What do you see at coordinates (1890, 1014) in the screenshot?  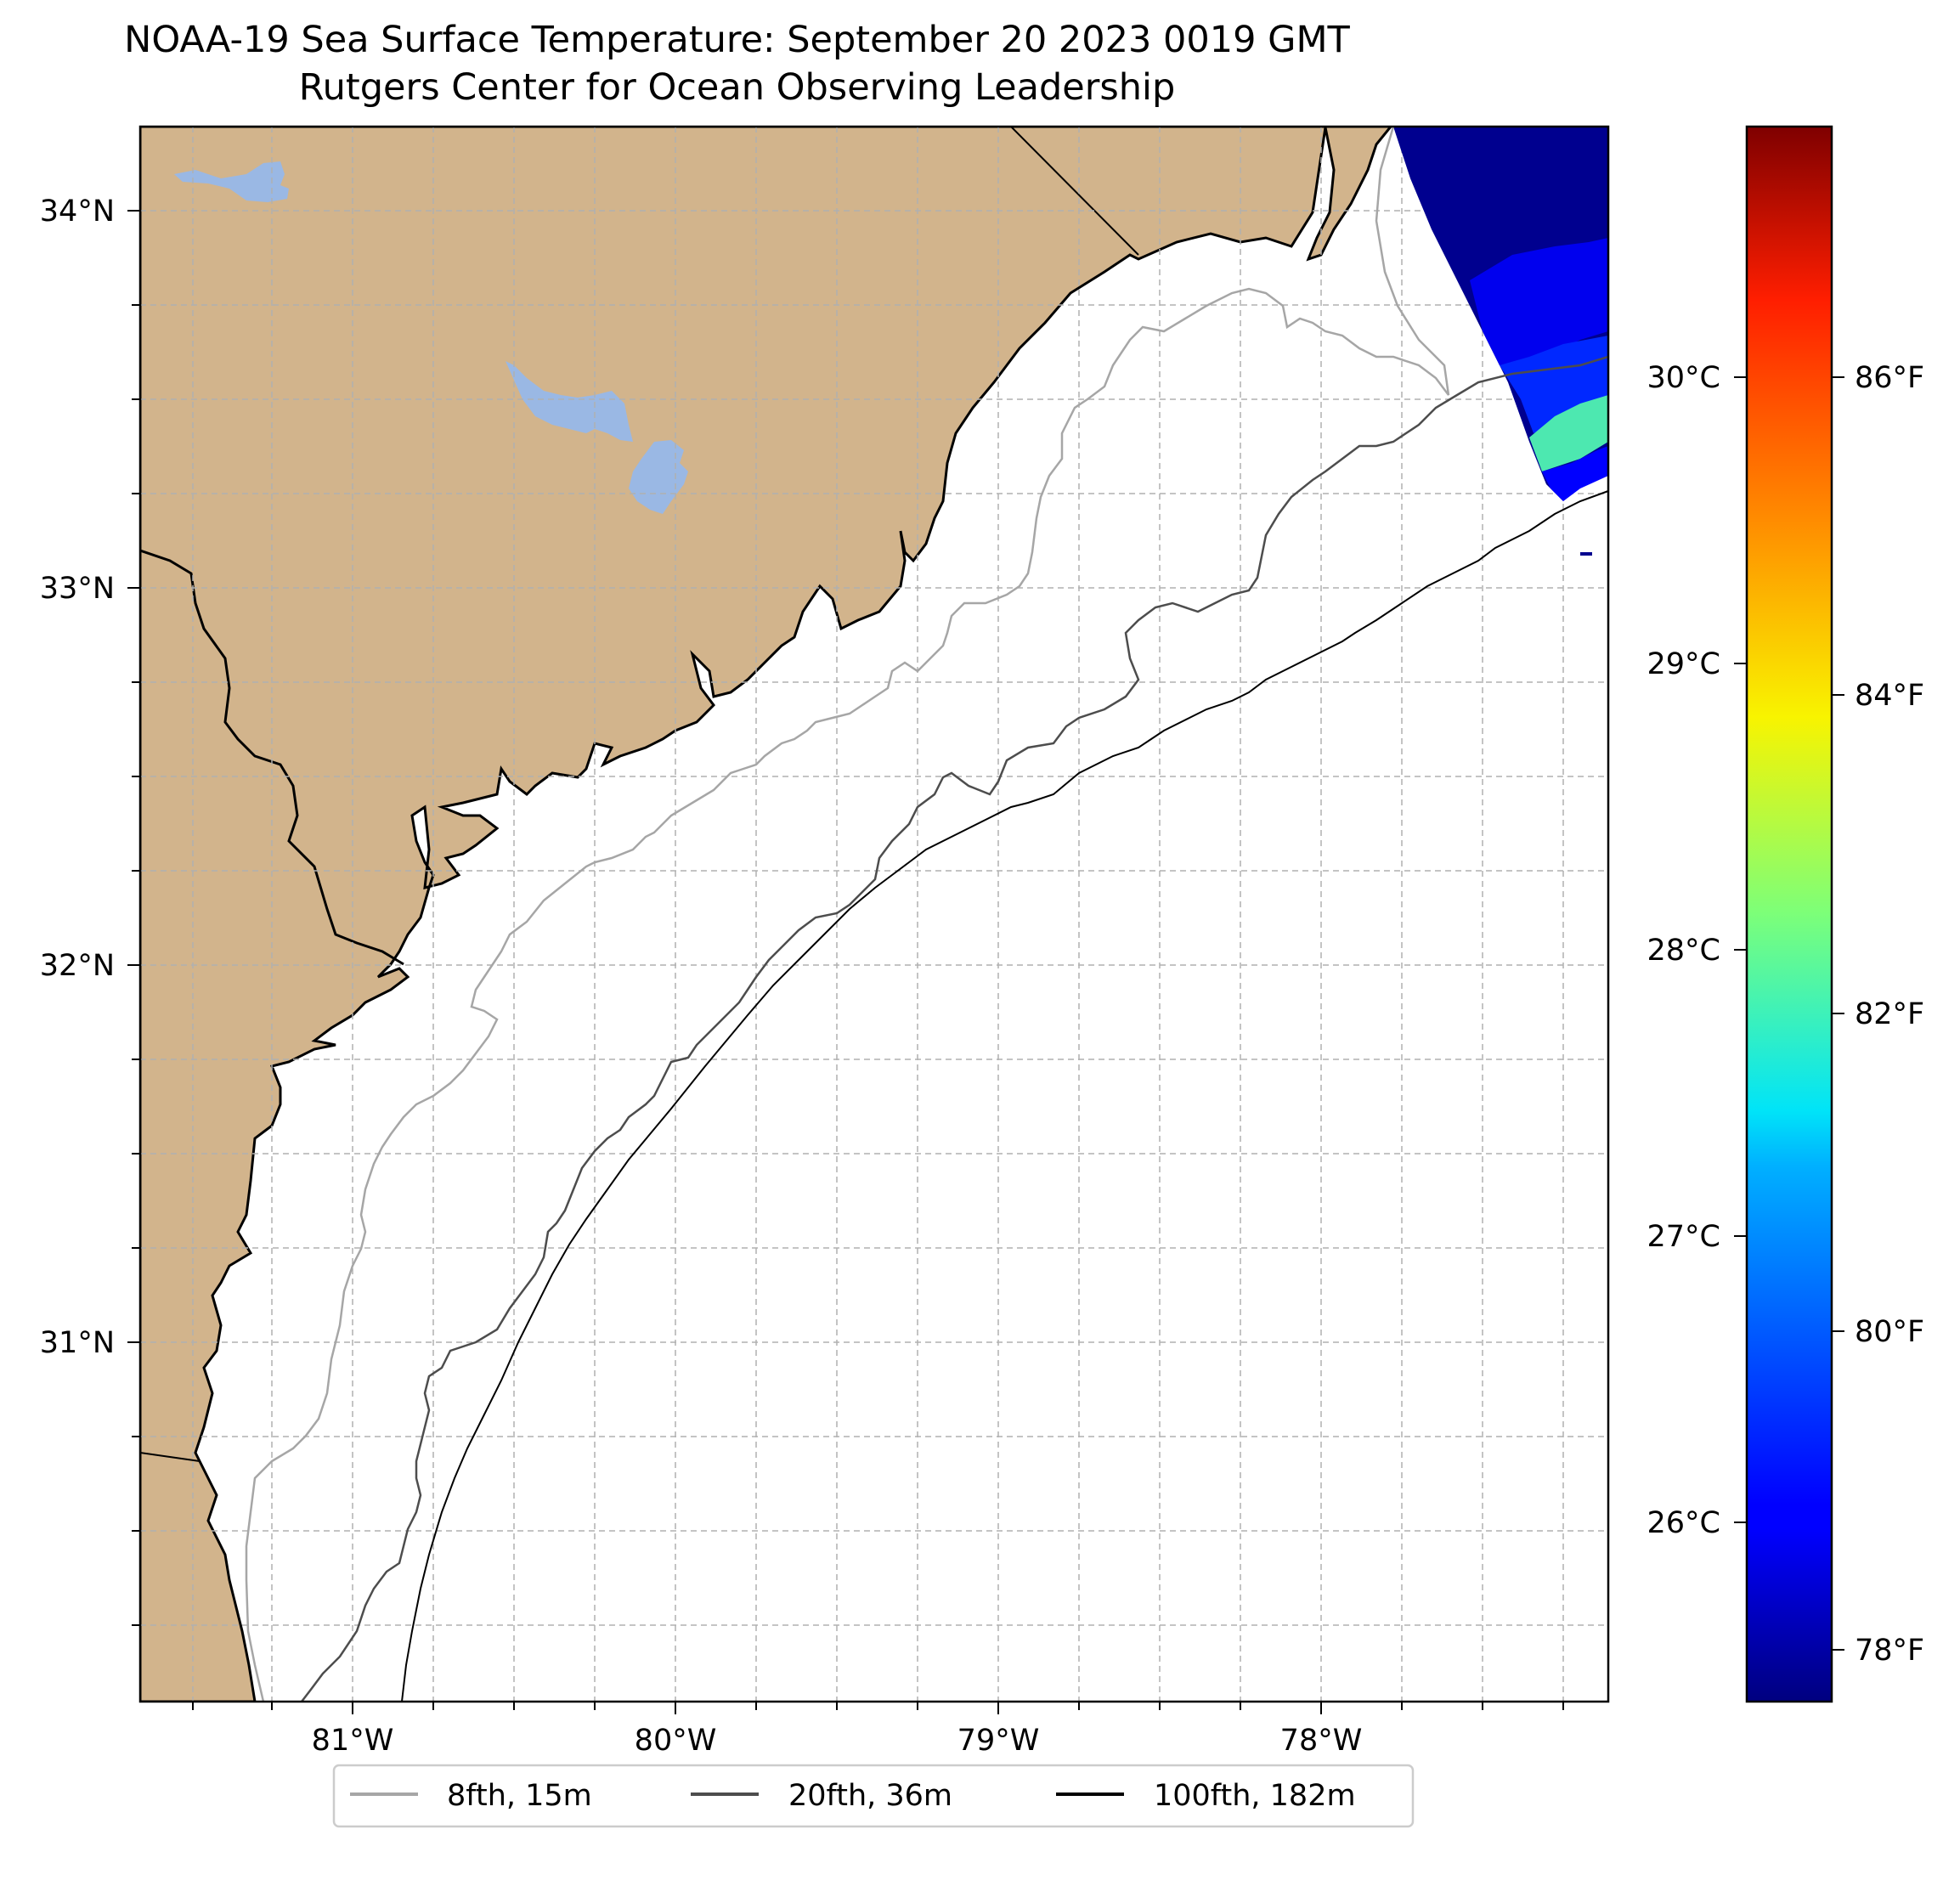 I see `cbar-f-82: 82°F` at bounding box center [1890, 1014].